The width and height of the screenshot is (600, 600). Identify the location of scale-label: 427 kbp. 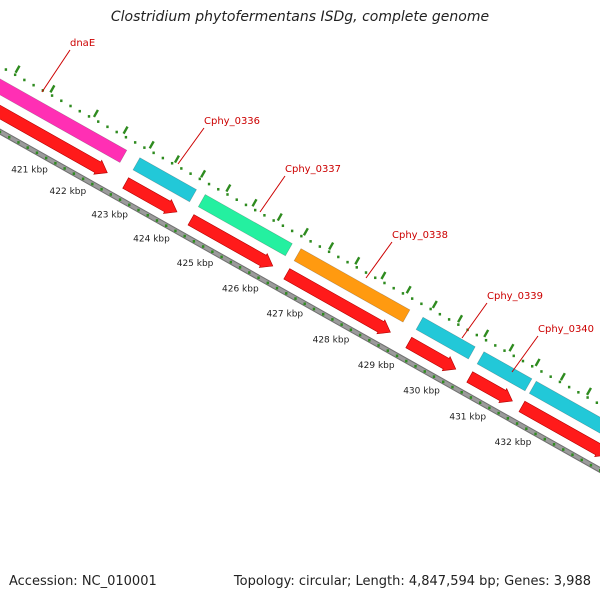
(284, 314).